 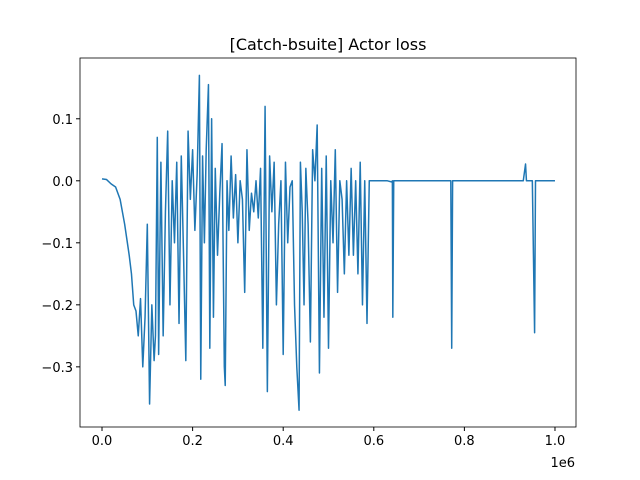 What do you see at coordinates (62, 182) in the screenshot?
I see `y-tick-label: 0.0` at bounding box center [62, 182].